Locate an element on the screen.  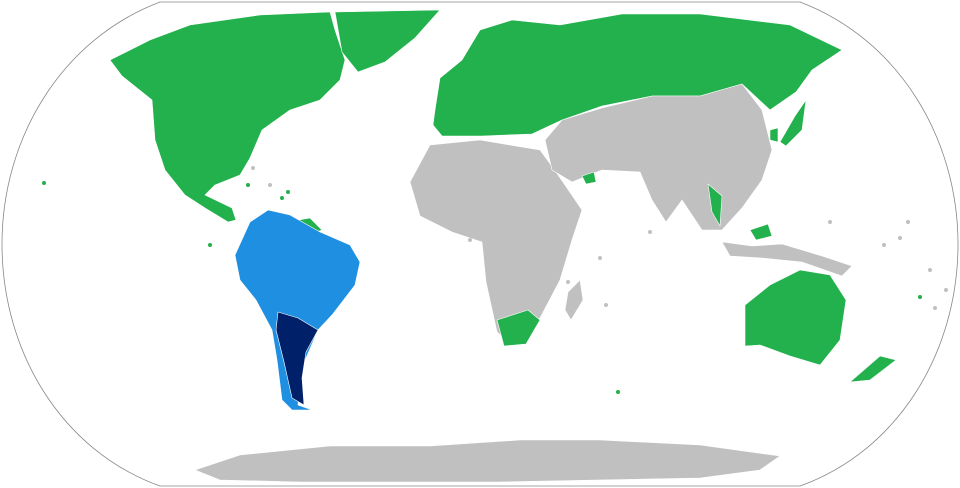
region-korea is located at coordinates (774, 135).